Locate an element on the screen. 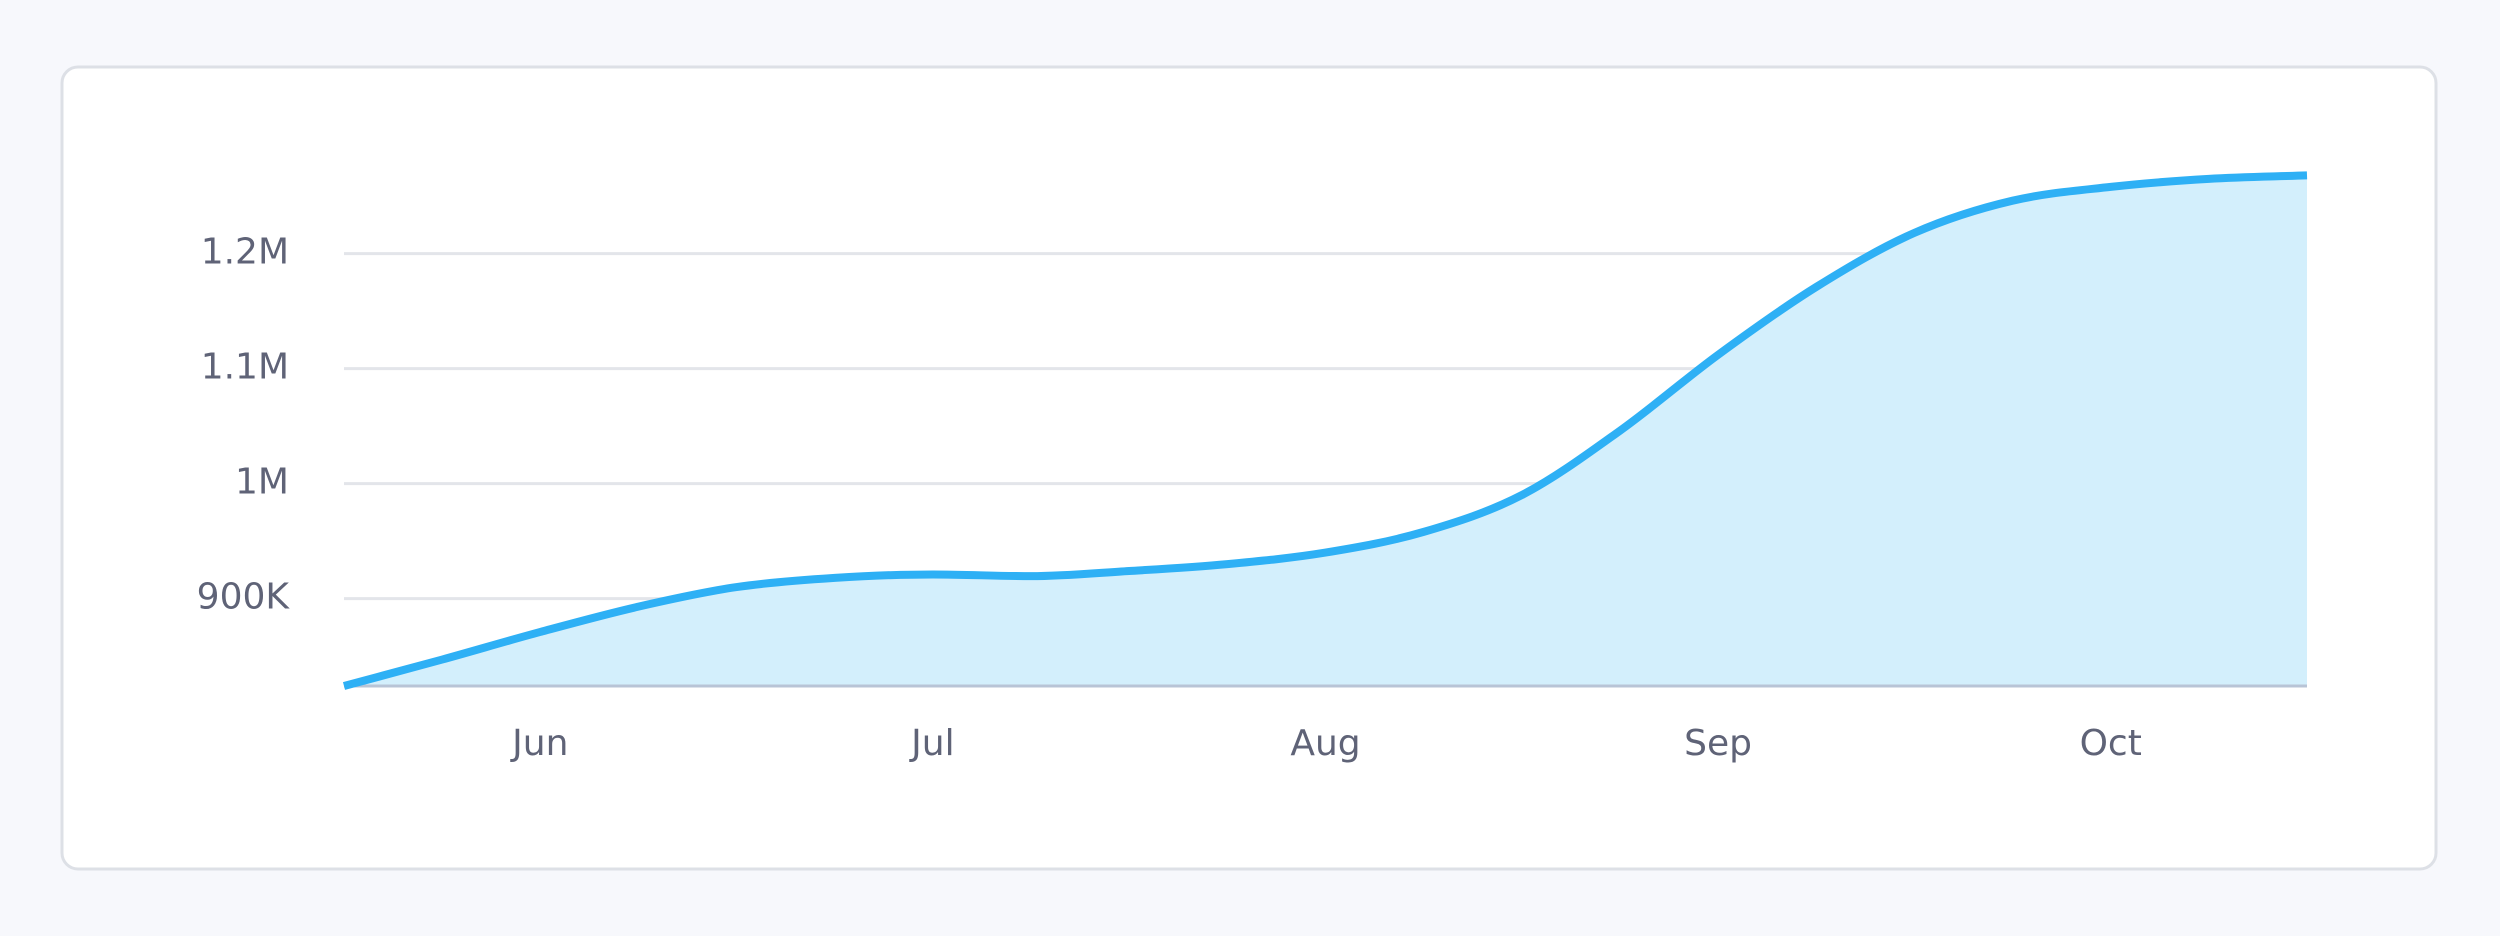 The image size is (2500, 936). x-tick-label: Jul is located at coordinates (931, 743).